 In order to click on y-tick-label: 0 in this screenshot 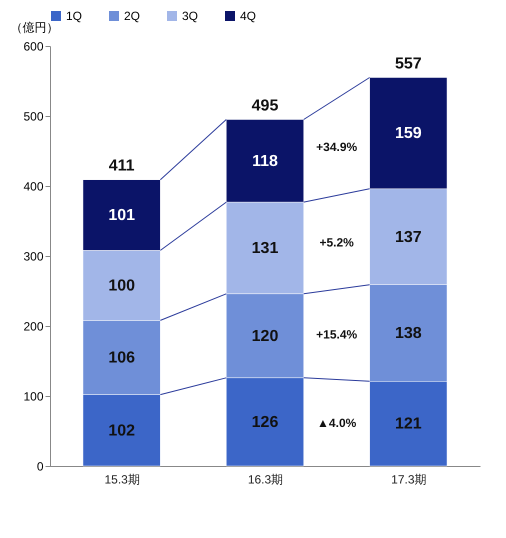, I will do `click(40, 467)`.